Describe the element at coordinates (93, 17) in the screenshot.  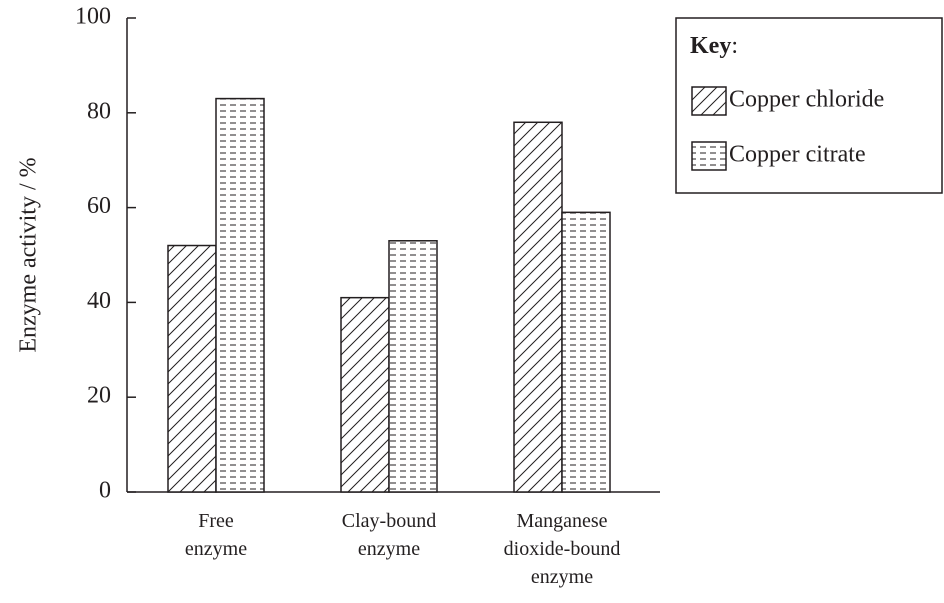
I see `y-tick-label: 100` at that location.